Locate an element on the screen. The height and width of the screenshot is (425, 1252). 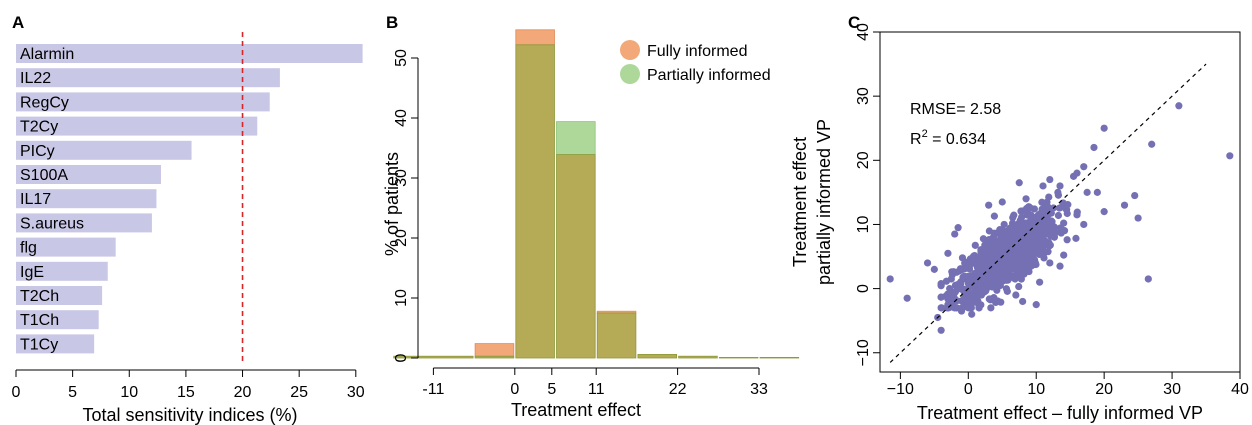
bar-s100a is located at coordinates (88, 174).